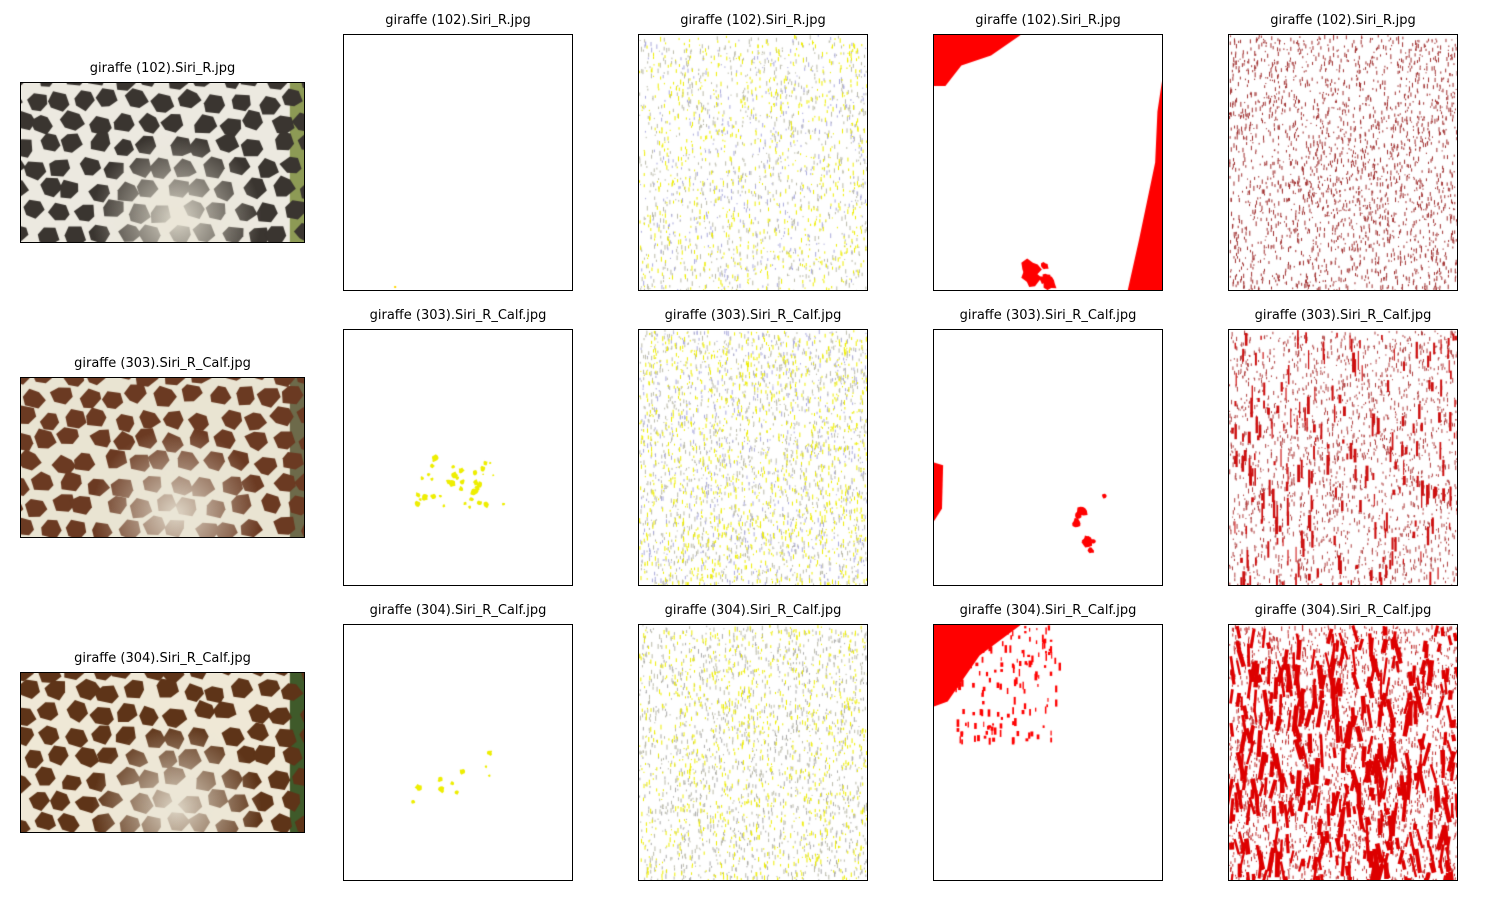 The height and width of the screenshot is (900, 1500). I want to click on photo-title: giraffe (102).Siri_R.jpg, so click(162, 68).